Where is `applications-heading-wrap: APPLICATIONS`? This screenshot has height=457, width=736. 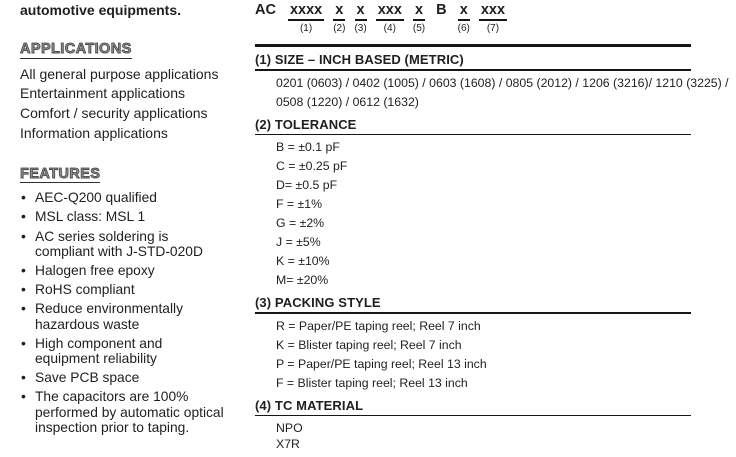 applications-heading-wrap: APPLICATIONS is located at coordinates (130, 49).